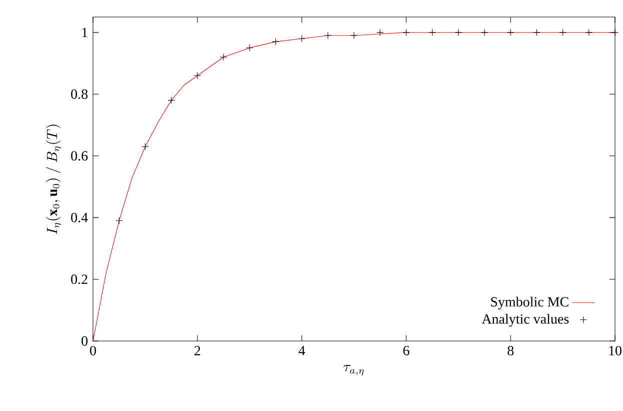 Image resolution: width=623 pixels, height=411 pixels. Describe the element at coordinates (406, 351) in the screenshot. I see `x-tick-label: 6` at that location.